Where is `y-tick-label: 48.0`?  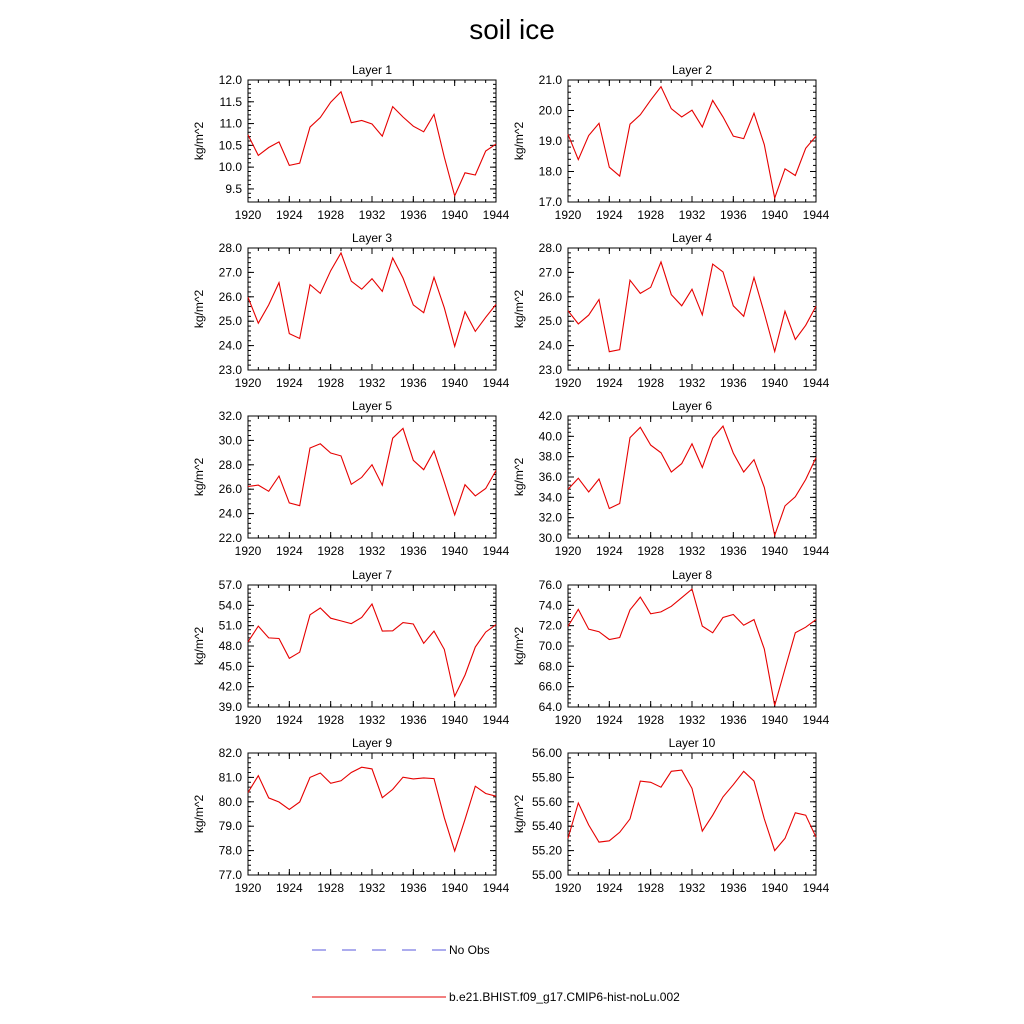 y-tick-label: 48.0 is located at coordinates (231, 646).